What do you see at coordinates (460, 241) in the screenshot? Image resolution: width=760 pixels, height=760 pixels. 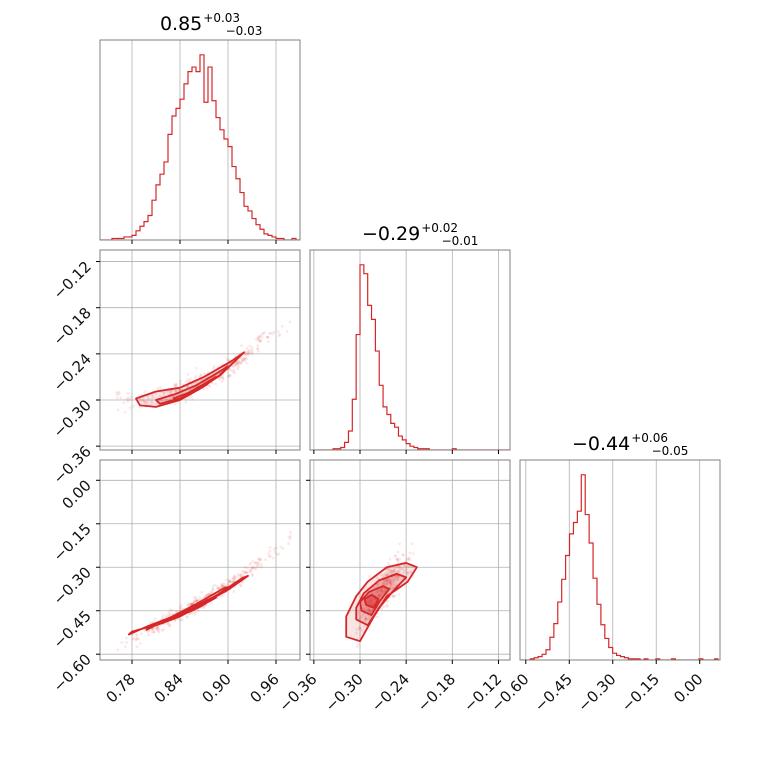 I see `title-param-1-minus: −0.01` at bounding box center [460, 241].